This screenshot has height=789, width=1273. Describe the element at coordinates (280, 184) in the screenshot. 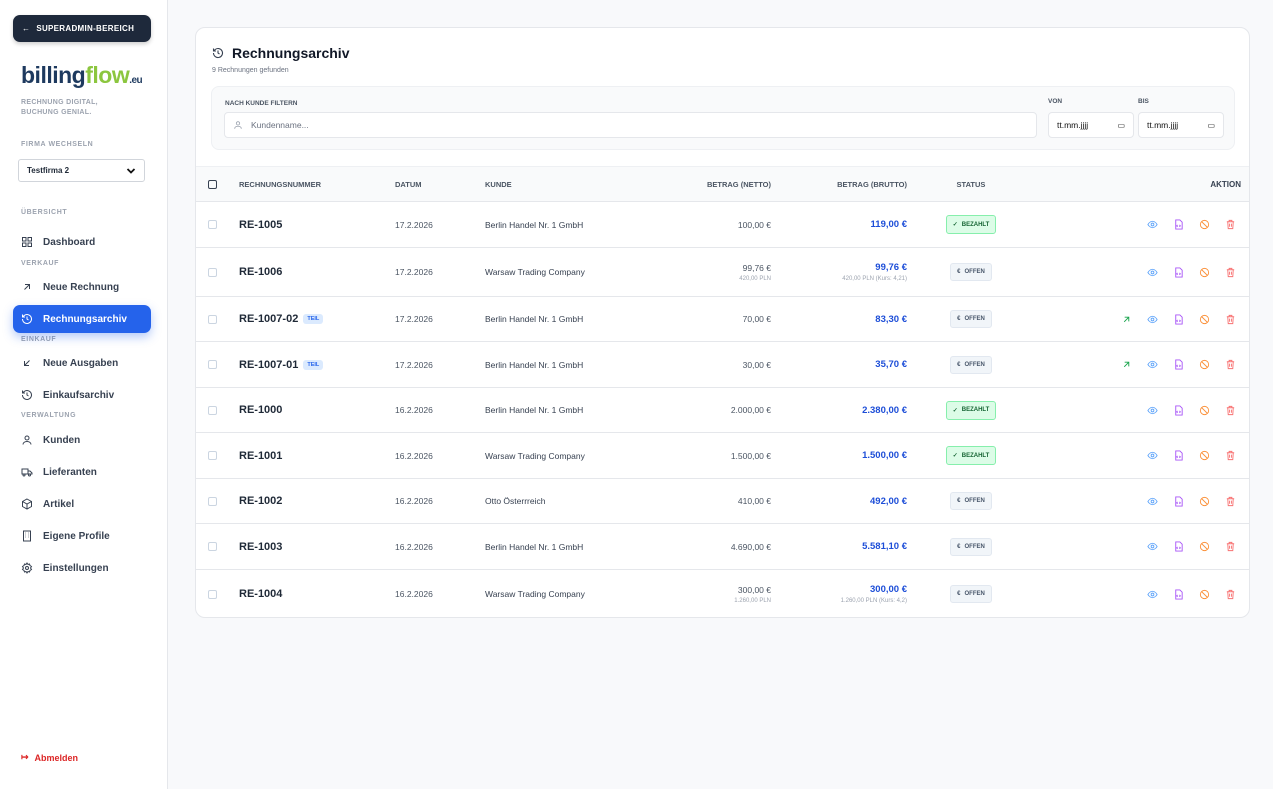

I see `col-number: RECHNUNGSNUMMER` at that location.